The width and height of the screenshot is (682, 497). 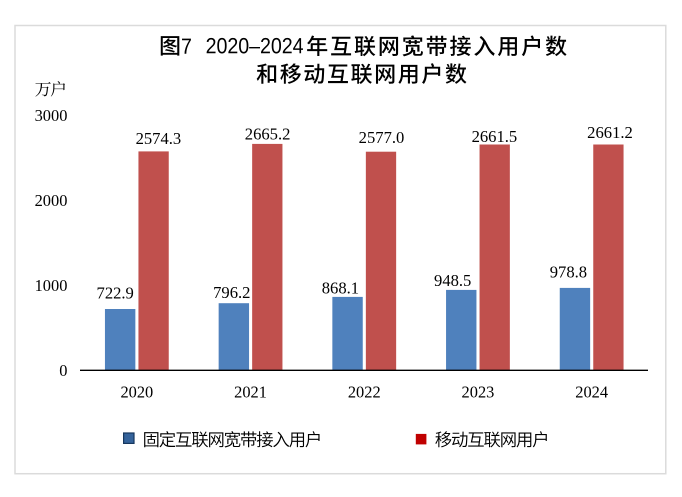 I want to click on svg-text: 948.5, so click(x=452, y=280).